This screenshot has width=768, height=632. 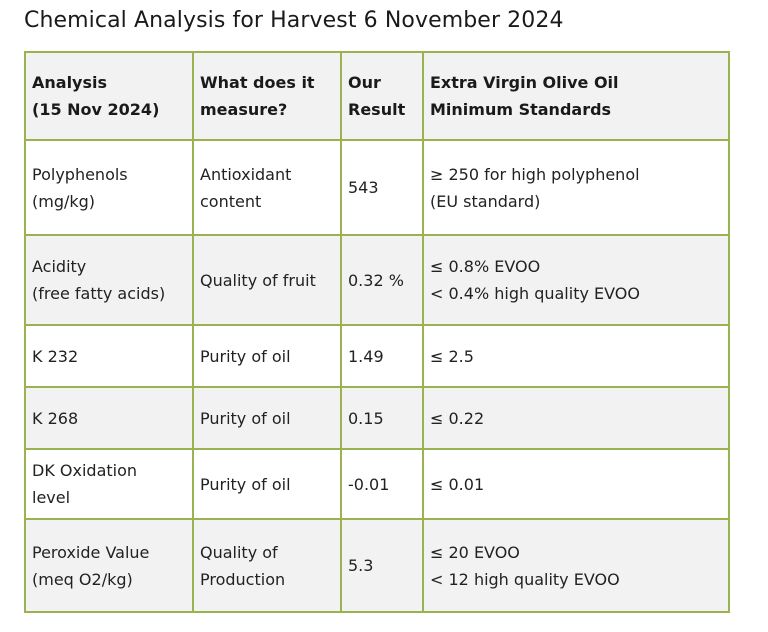 I want to click on table-row-k268: K 268 Purity of oil 0.15 ≤ 0.22, so click(x=377, y=418).